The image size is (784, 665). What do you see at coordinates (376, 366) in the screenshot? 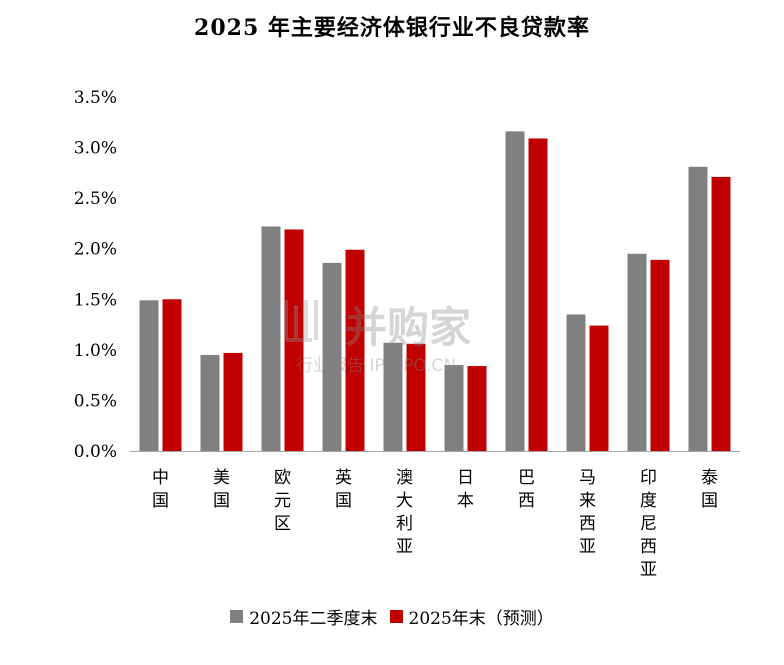
I see `watermark-subtitle: 行业报告 IPOIPO.CN` at bounding box center [376, 366].